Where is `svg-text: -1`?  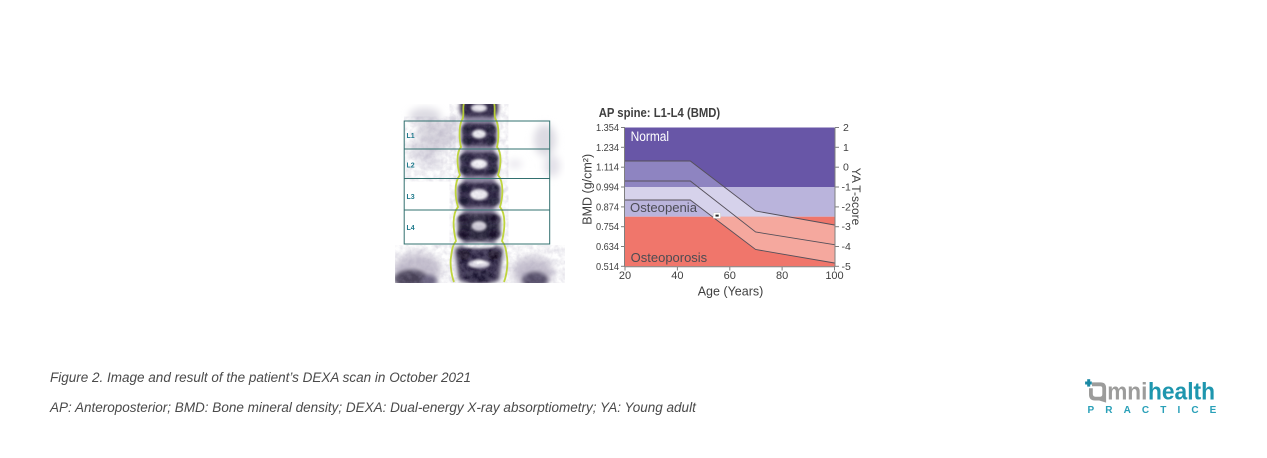
svg-text: -1 is located at coordinates (846, 188).